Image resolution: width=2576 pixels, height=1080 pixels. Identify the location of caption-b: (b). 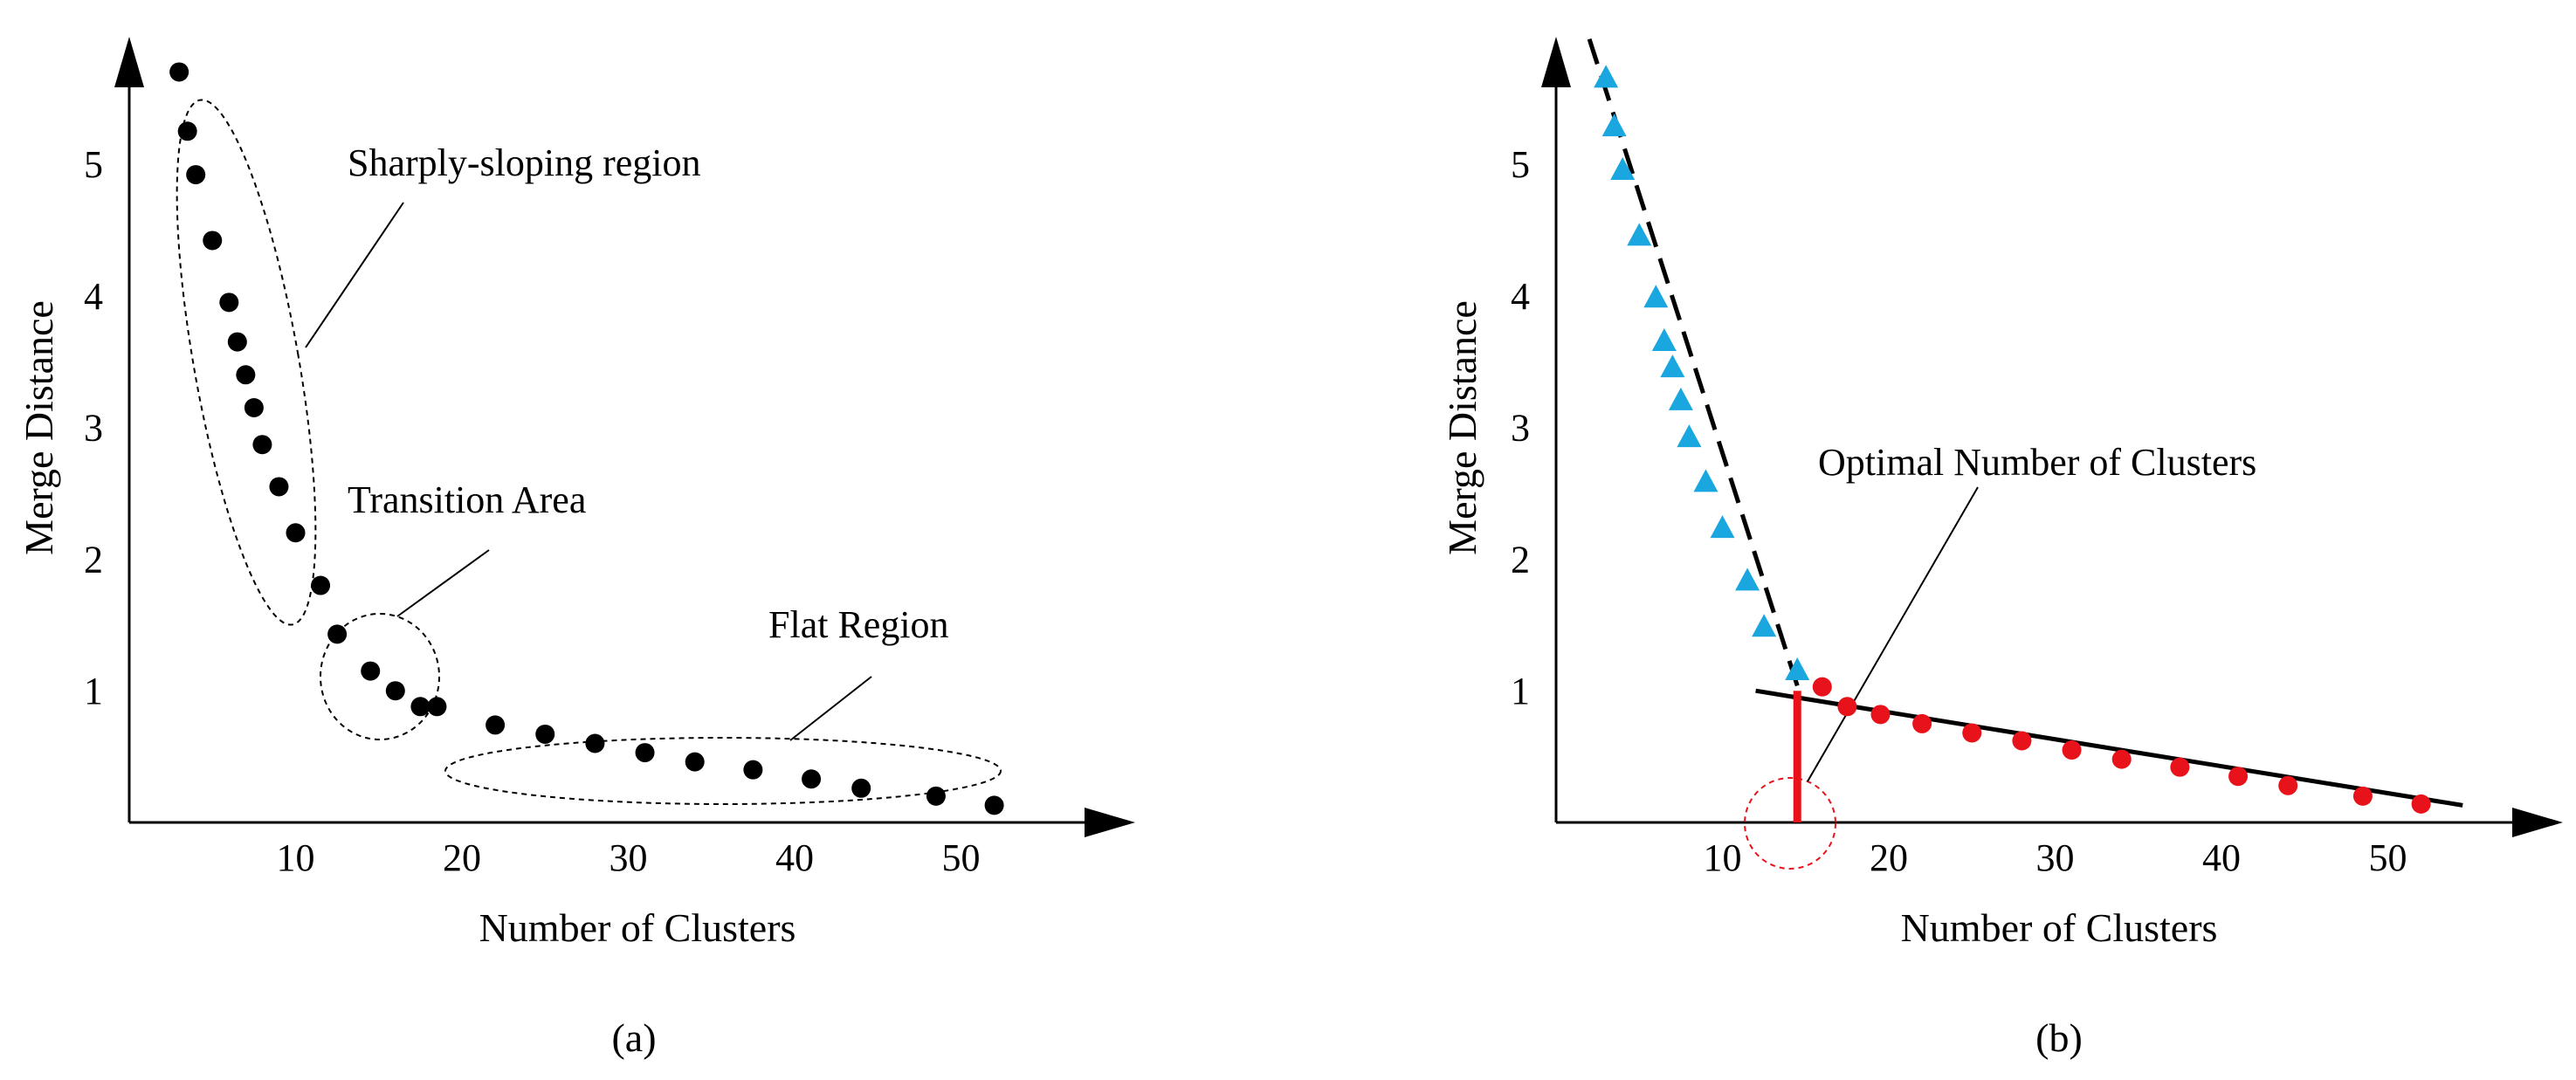
(2059, 1037).